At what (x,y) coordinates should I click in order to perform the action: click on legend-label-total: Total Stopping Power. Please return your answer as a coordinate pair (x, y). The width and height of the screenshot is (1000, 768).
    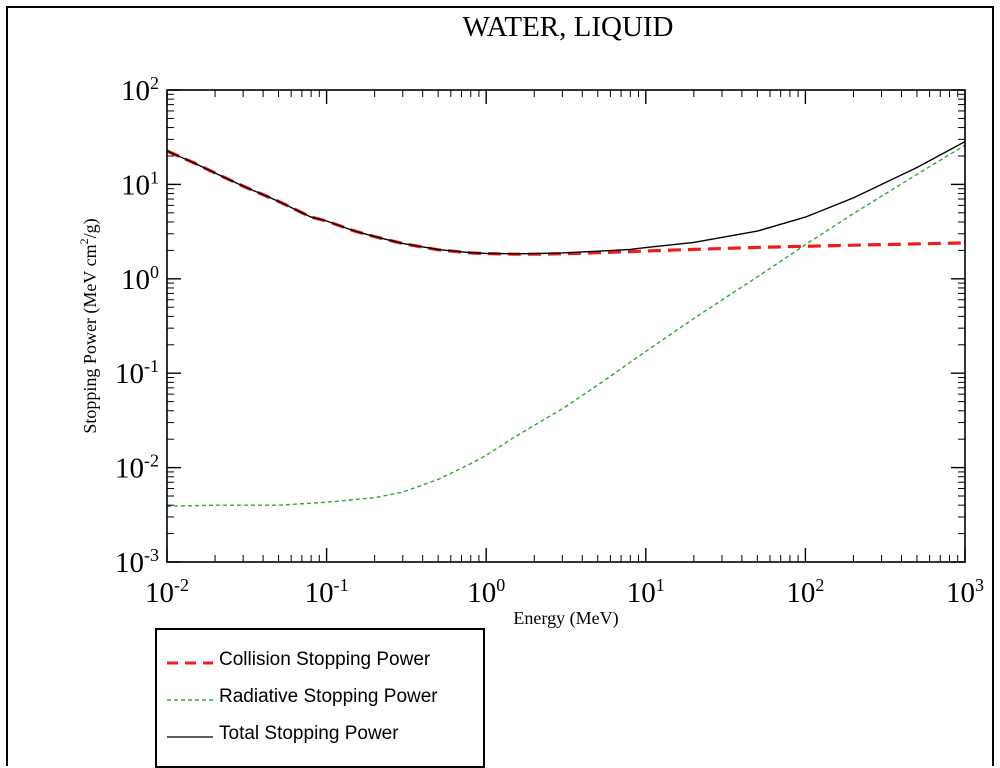
    Looking at the image, I should click on (309, 733).